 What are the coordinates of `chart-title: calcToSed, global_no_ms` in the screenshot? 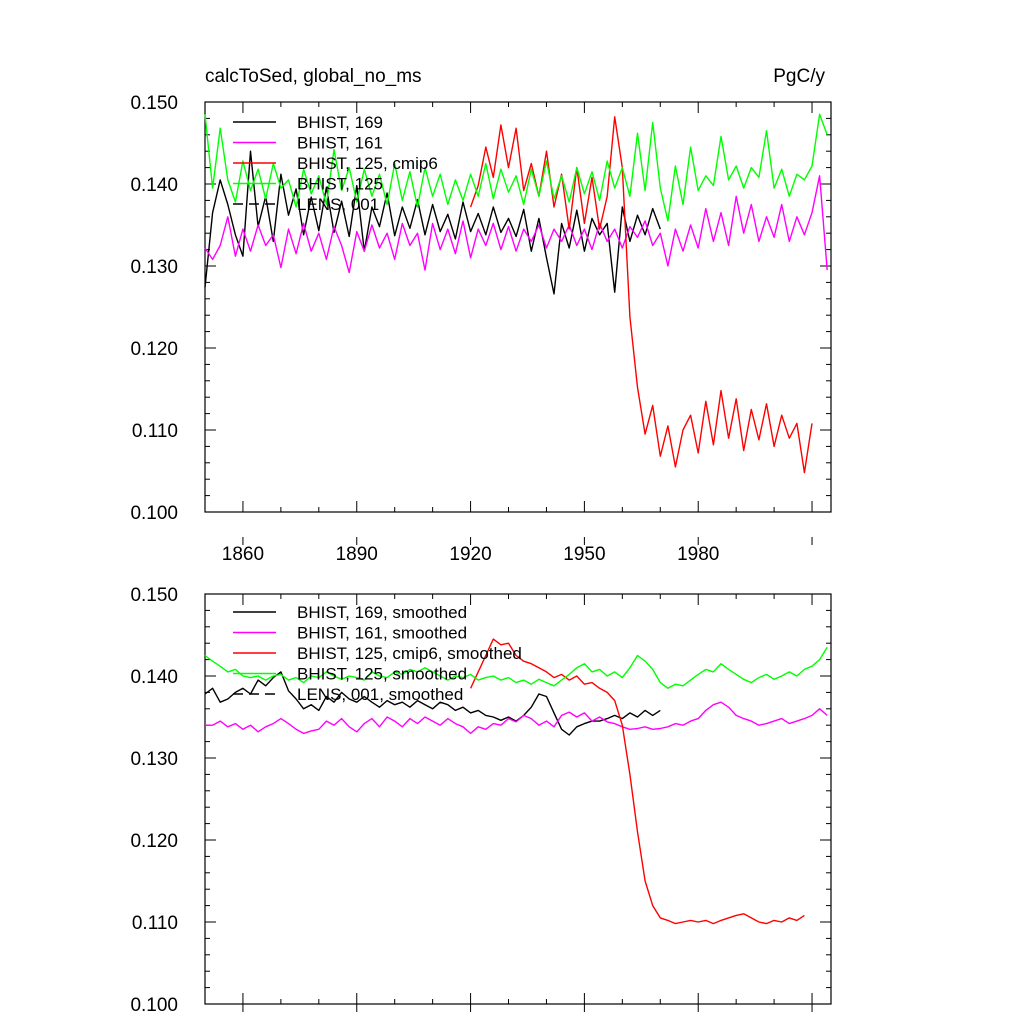 It's located at (313, 76).